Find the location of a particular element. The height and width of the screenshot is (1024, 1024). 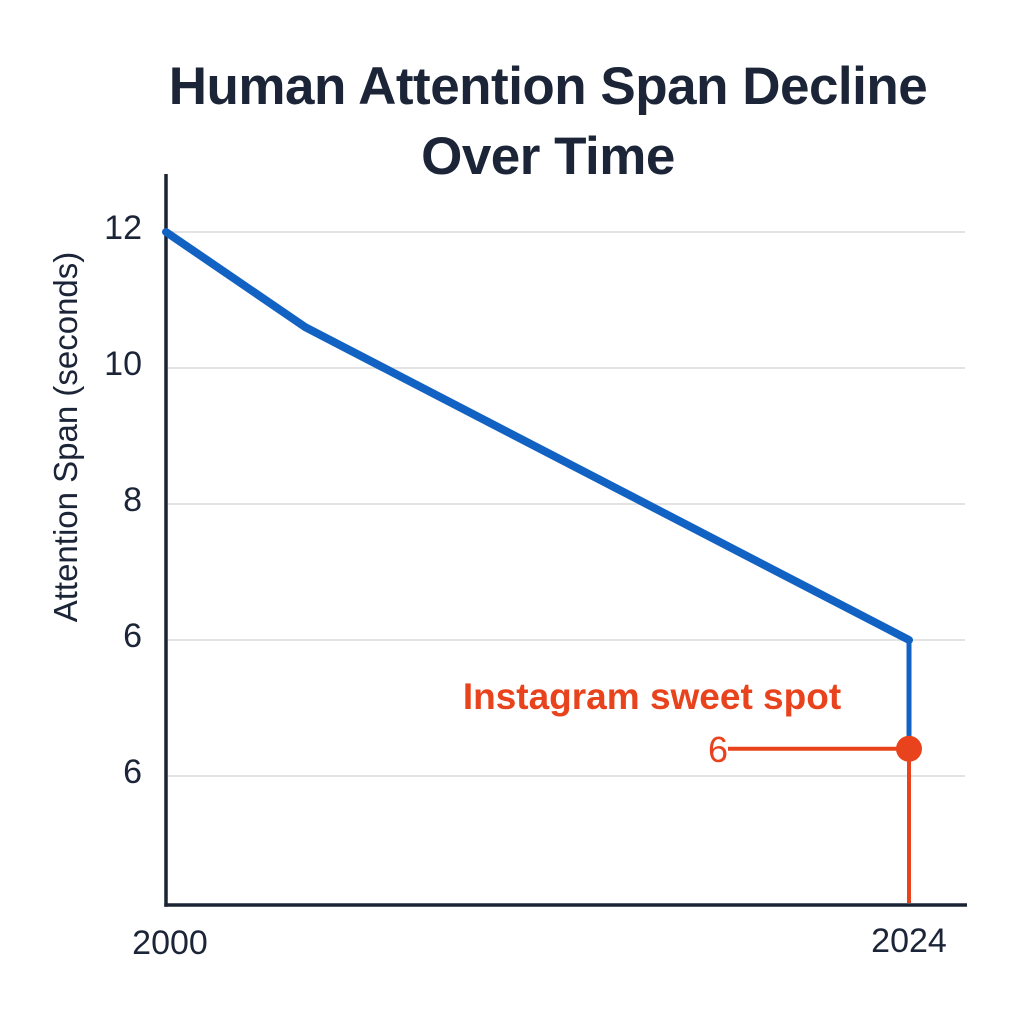

y-tick-label-12: 12 is located at coordinates (123, 228).